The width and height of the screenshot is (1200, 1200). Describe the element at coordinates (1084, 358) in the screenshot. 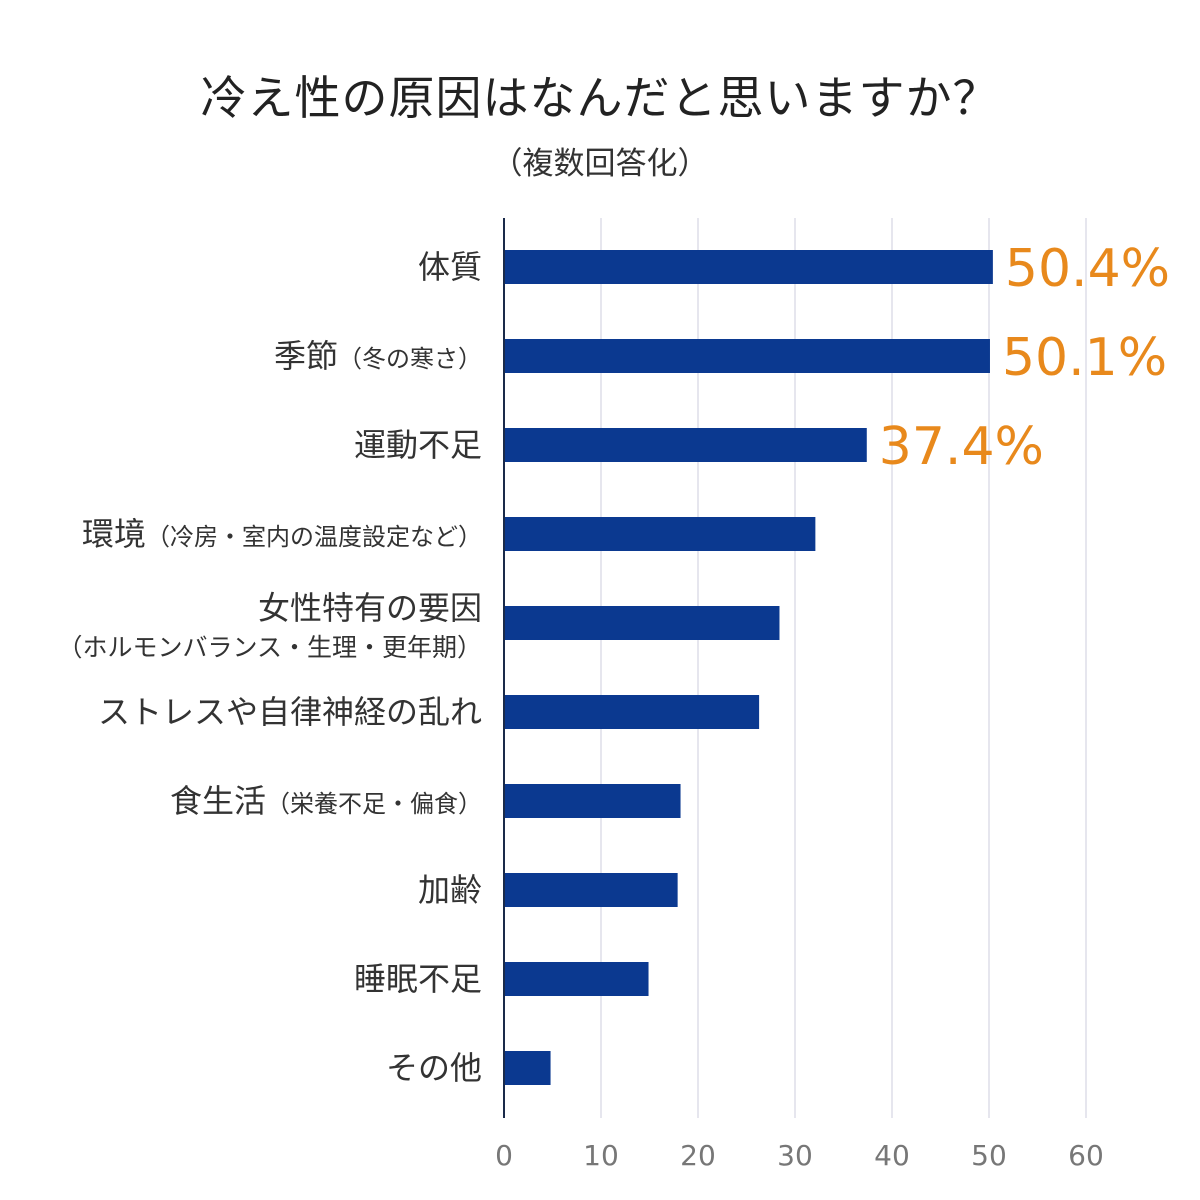

I see `data-label: 50.1%` at that location.